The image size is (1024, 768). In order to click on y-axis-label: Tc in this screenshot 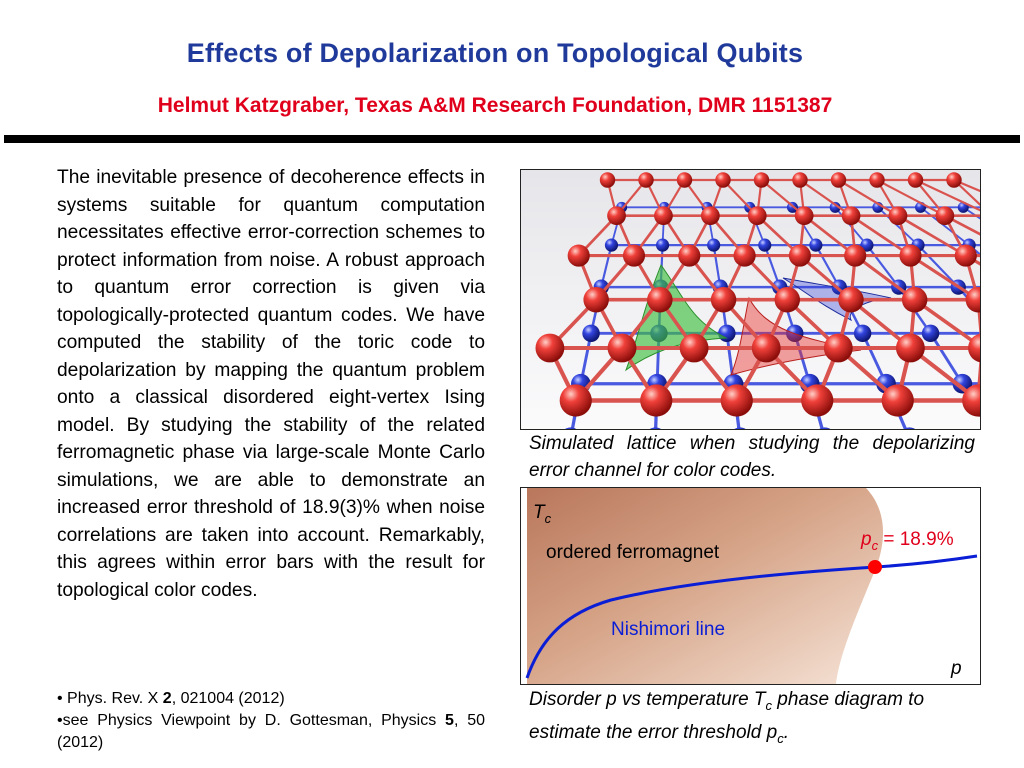, I will do `click(542, 514)`.